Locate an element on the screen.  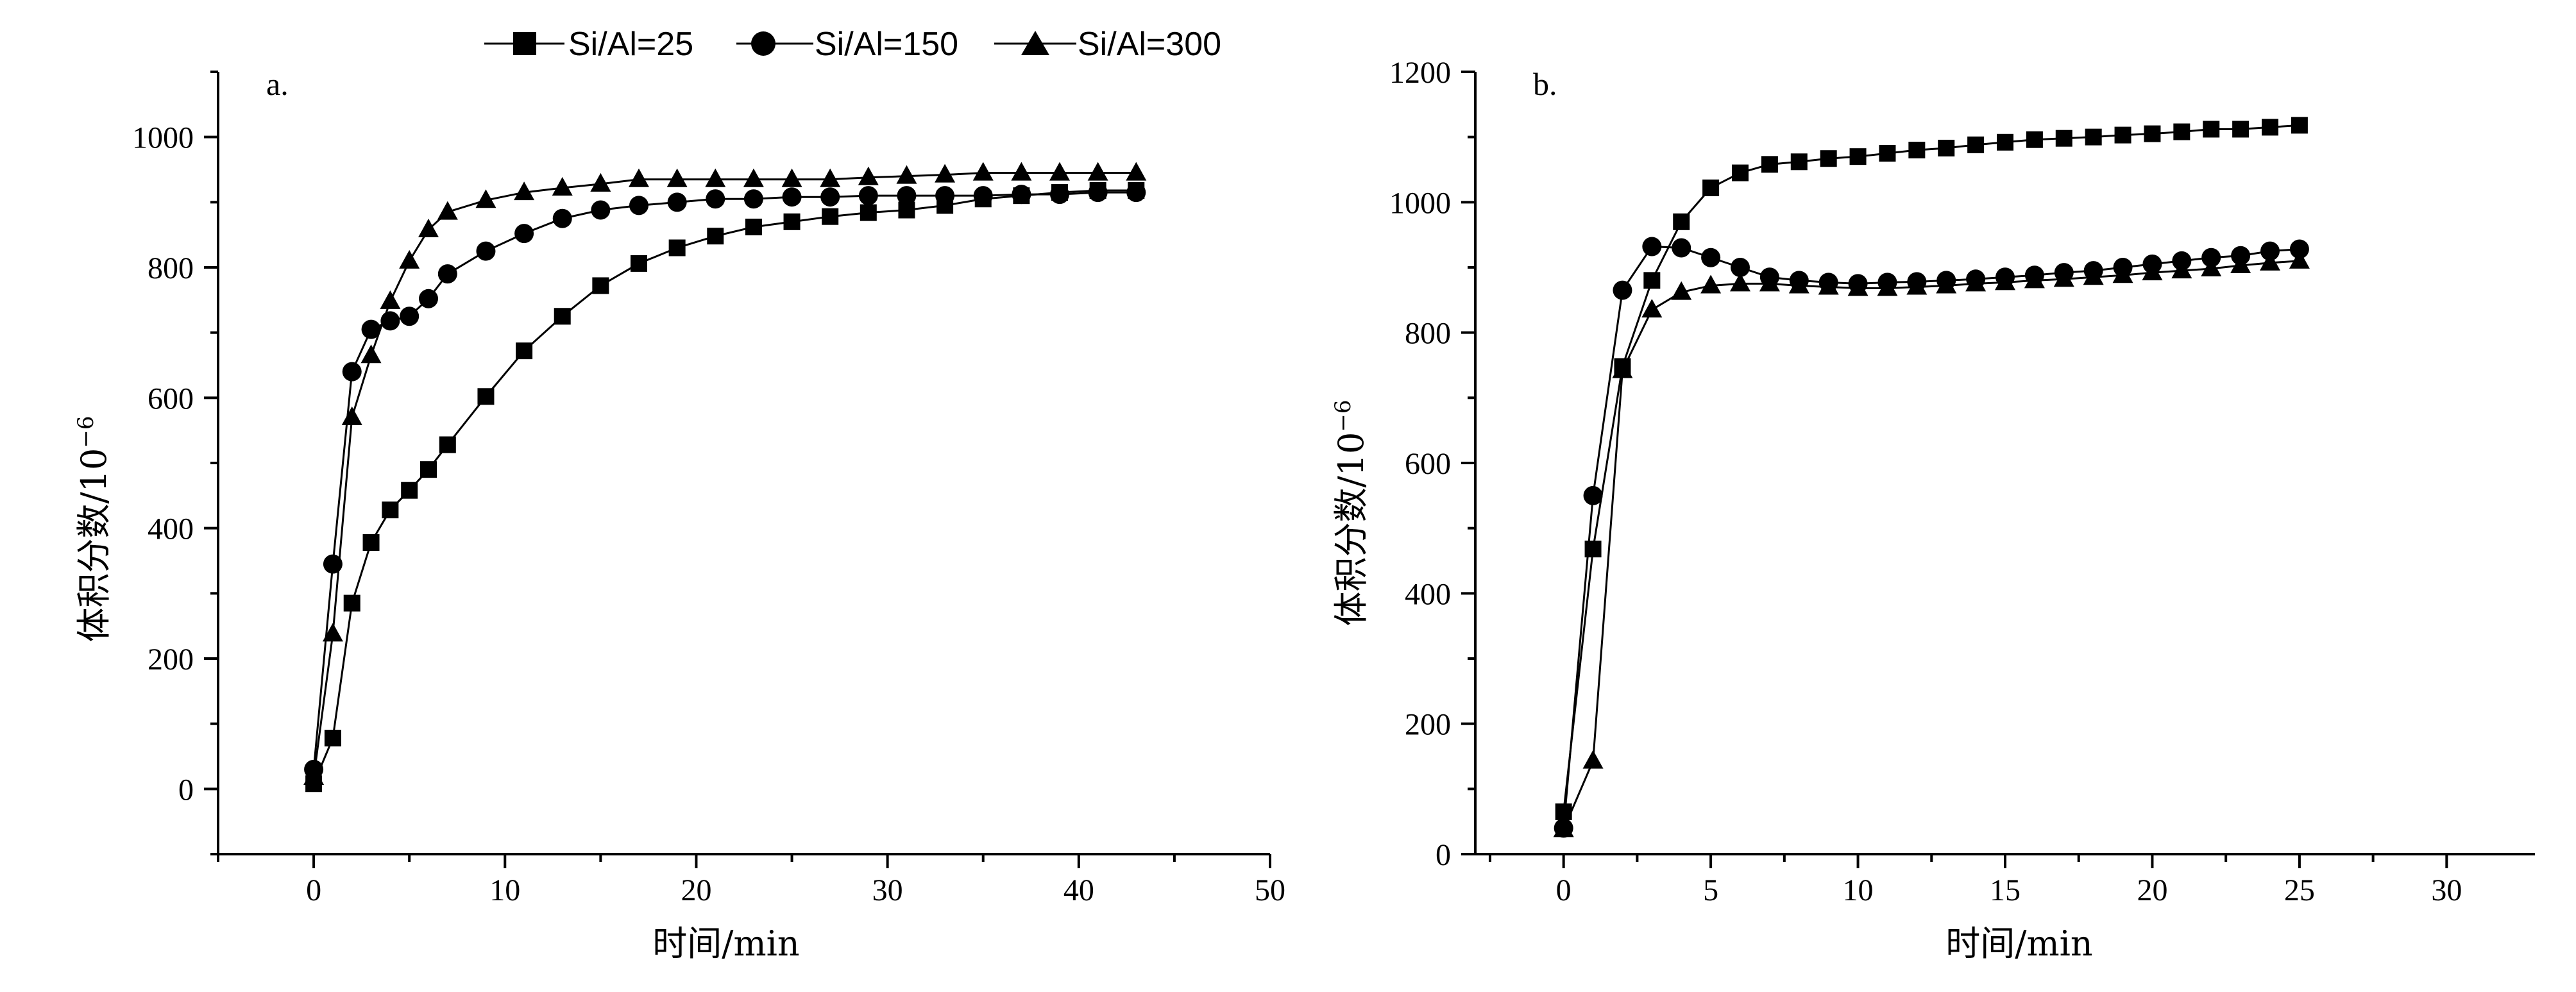
panel-a-y-tick-label: 600 is located at coordinates (171, 399).